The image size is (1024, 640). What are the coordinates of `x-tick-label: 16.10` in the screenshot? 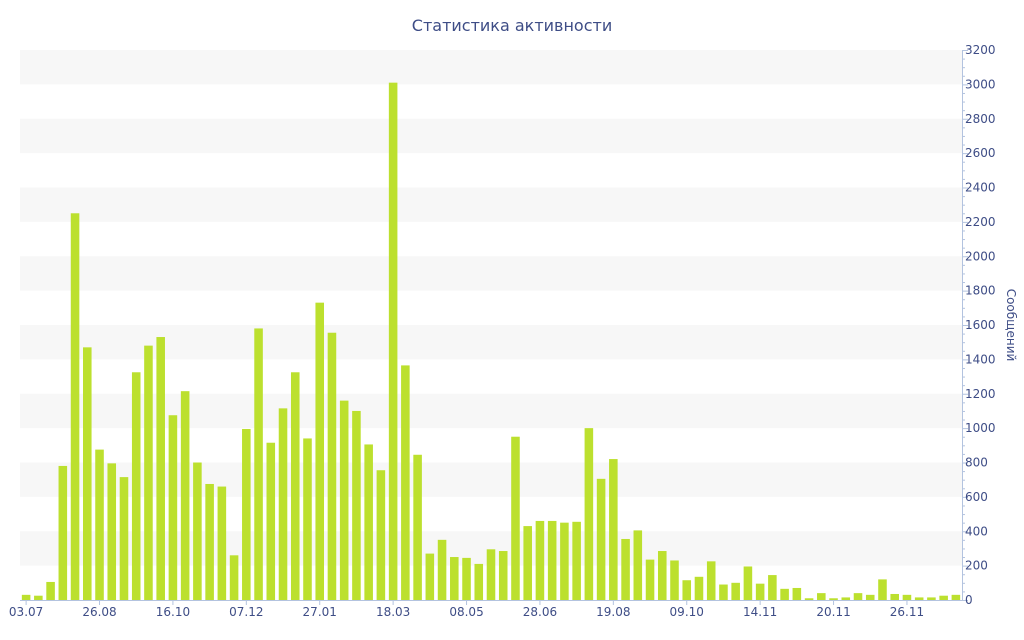 It's located at (173, 612).